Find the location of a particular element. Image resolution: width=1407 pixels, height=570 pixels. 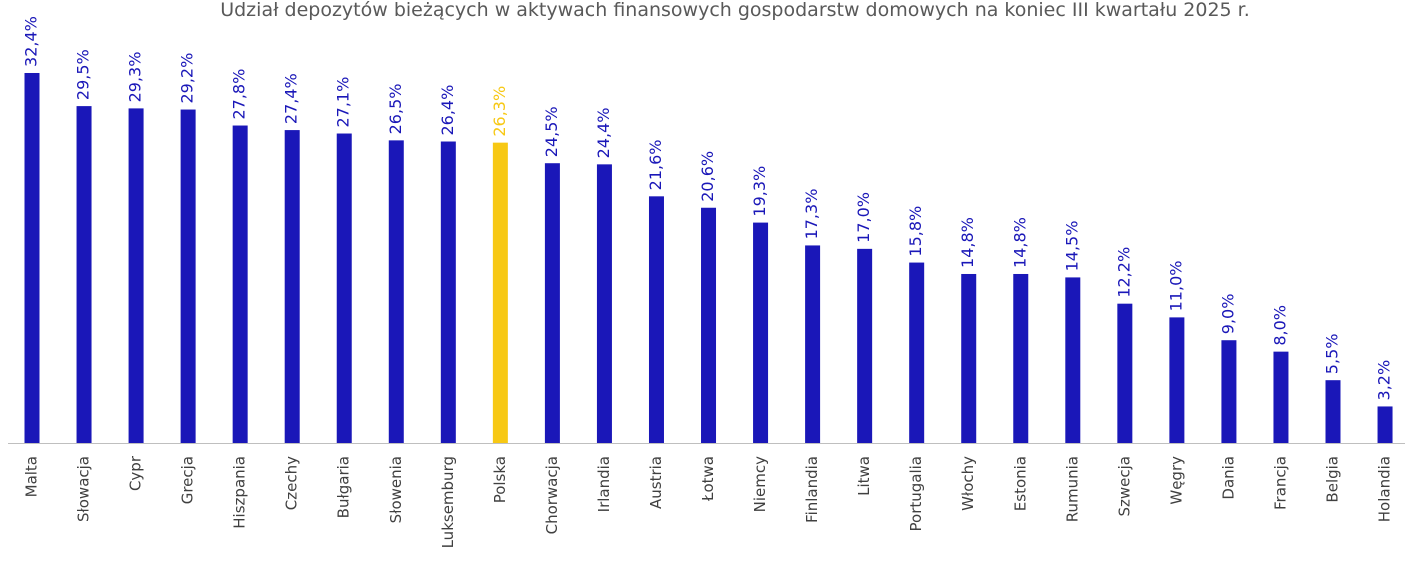

x-tick-label: Słowacja is located at coordinates (84, 489).